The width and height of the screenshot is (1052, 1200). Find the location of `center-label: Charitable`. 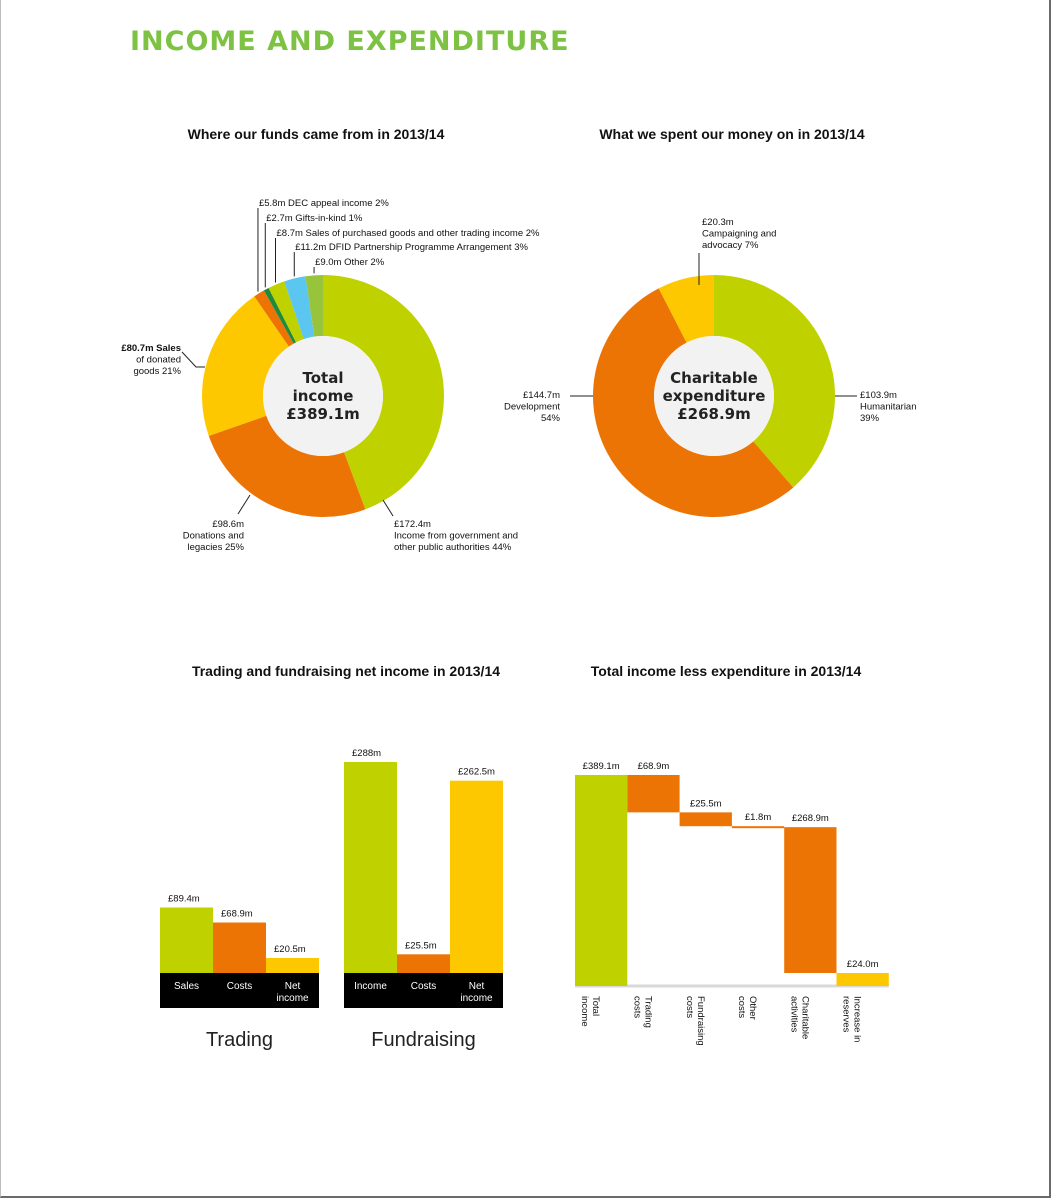

center-label: Charitable is located at coordinates (714, 378).